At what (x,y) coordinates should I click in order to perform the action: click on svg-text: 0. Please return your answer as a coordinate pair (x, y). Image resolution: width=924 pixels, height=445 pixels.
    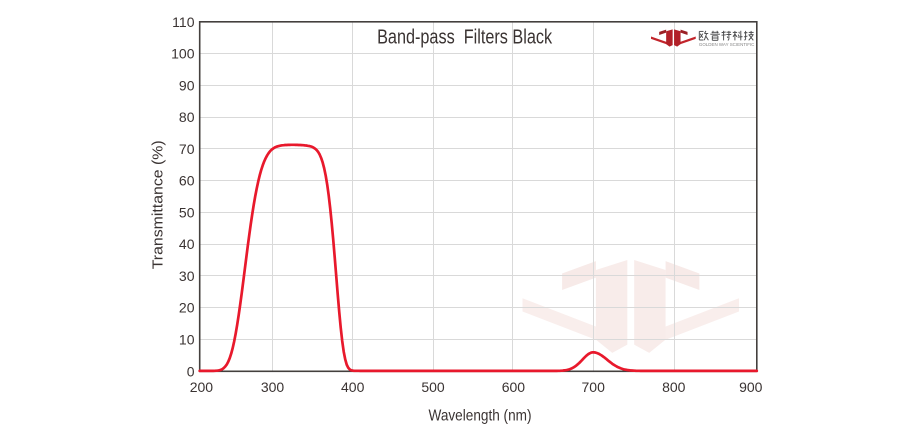
    Looking at the image, I should click on (191, 371).